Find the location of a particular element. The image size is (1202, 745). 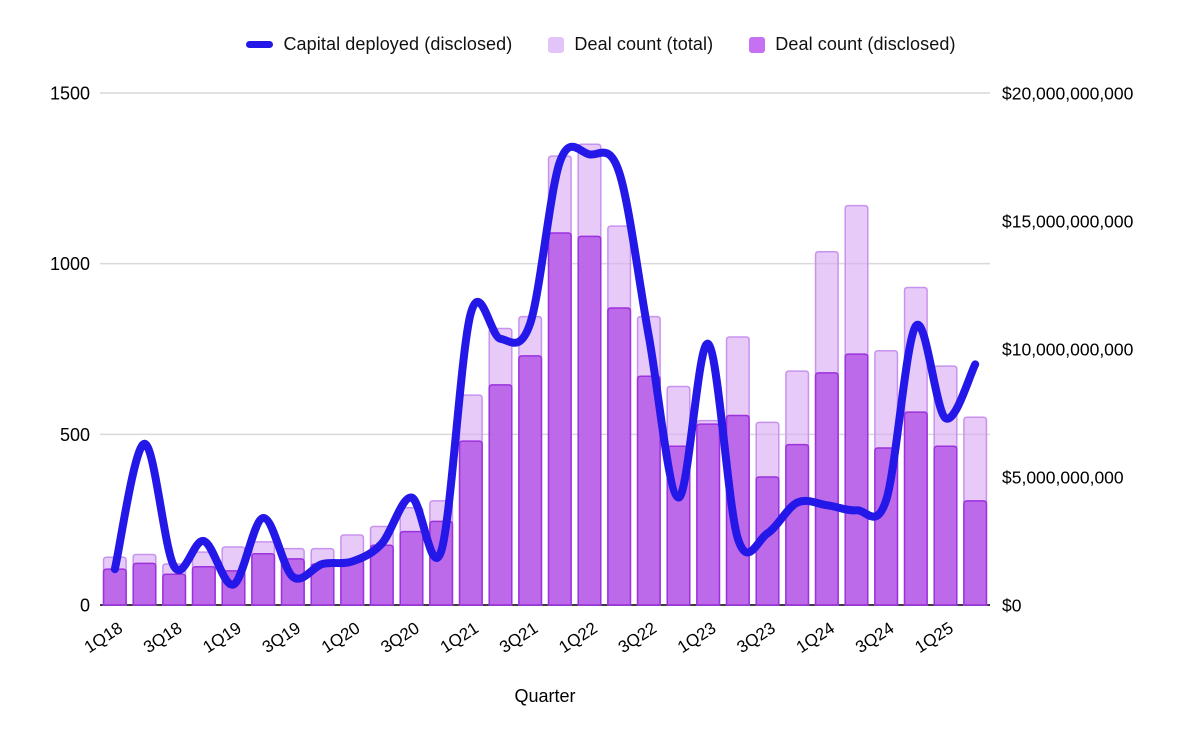

left-axis-tick-label: 500 is located at coordinates (75, 435).